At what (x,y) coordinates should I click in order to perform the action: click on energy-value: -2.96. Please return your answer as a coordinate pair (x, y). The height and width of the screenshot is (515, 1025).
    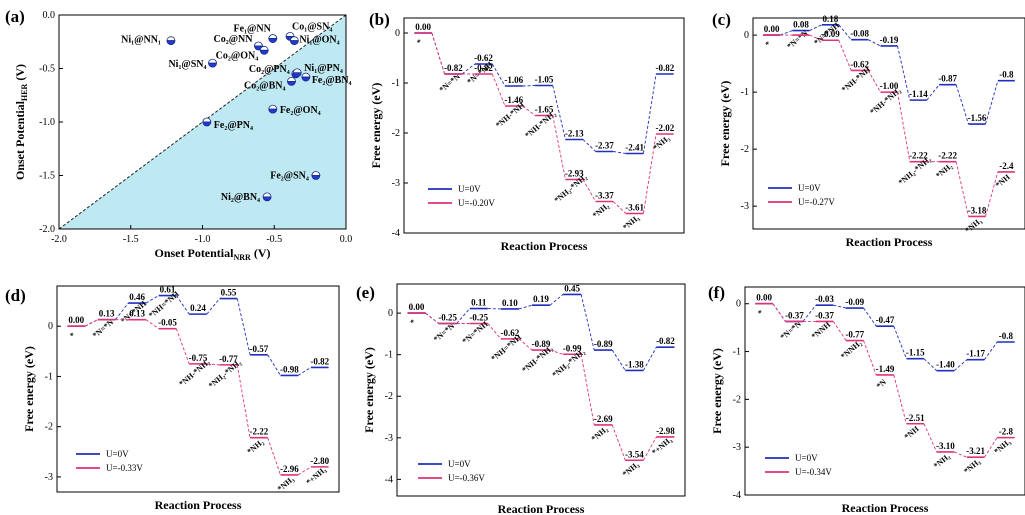
    Looking at the image, I should click on (289, 469).